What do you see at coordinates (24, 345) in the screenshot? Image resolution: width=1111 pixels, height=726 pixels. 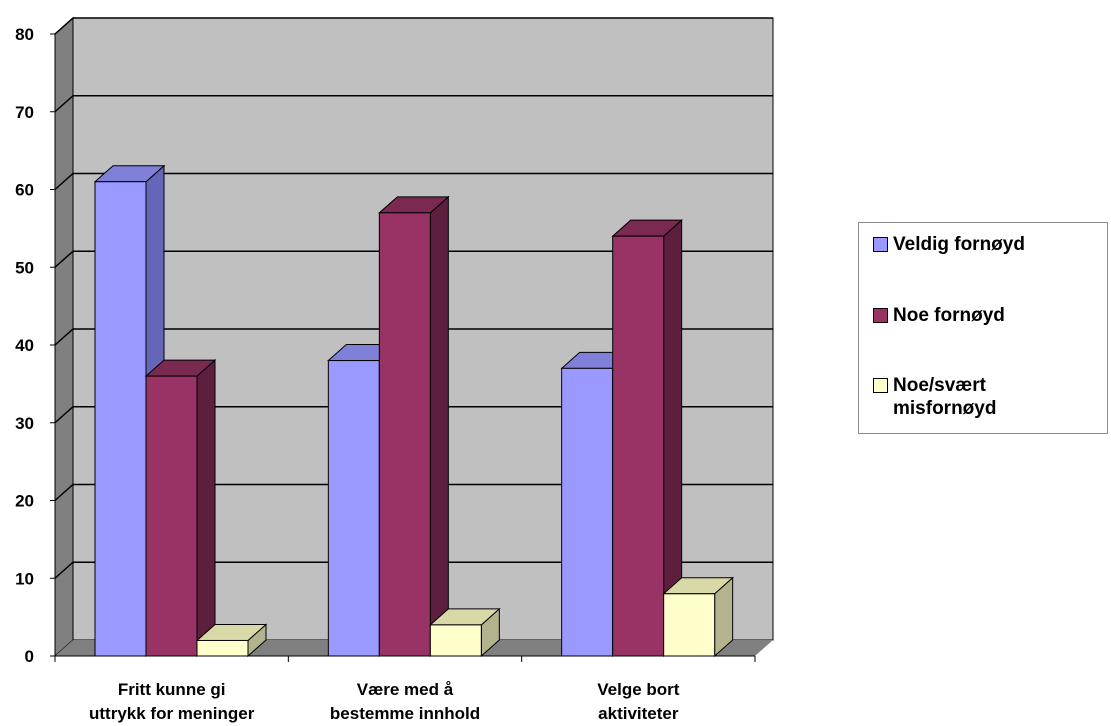 I see `y-tick-label: 40` at bounding box center [24, 345].